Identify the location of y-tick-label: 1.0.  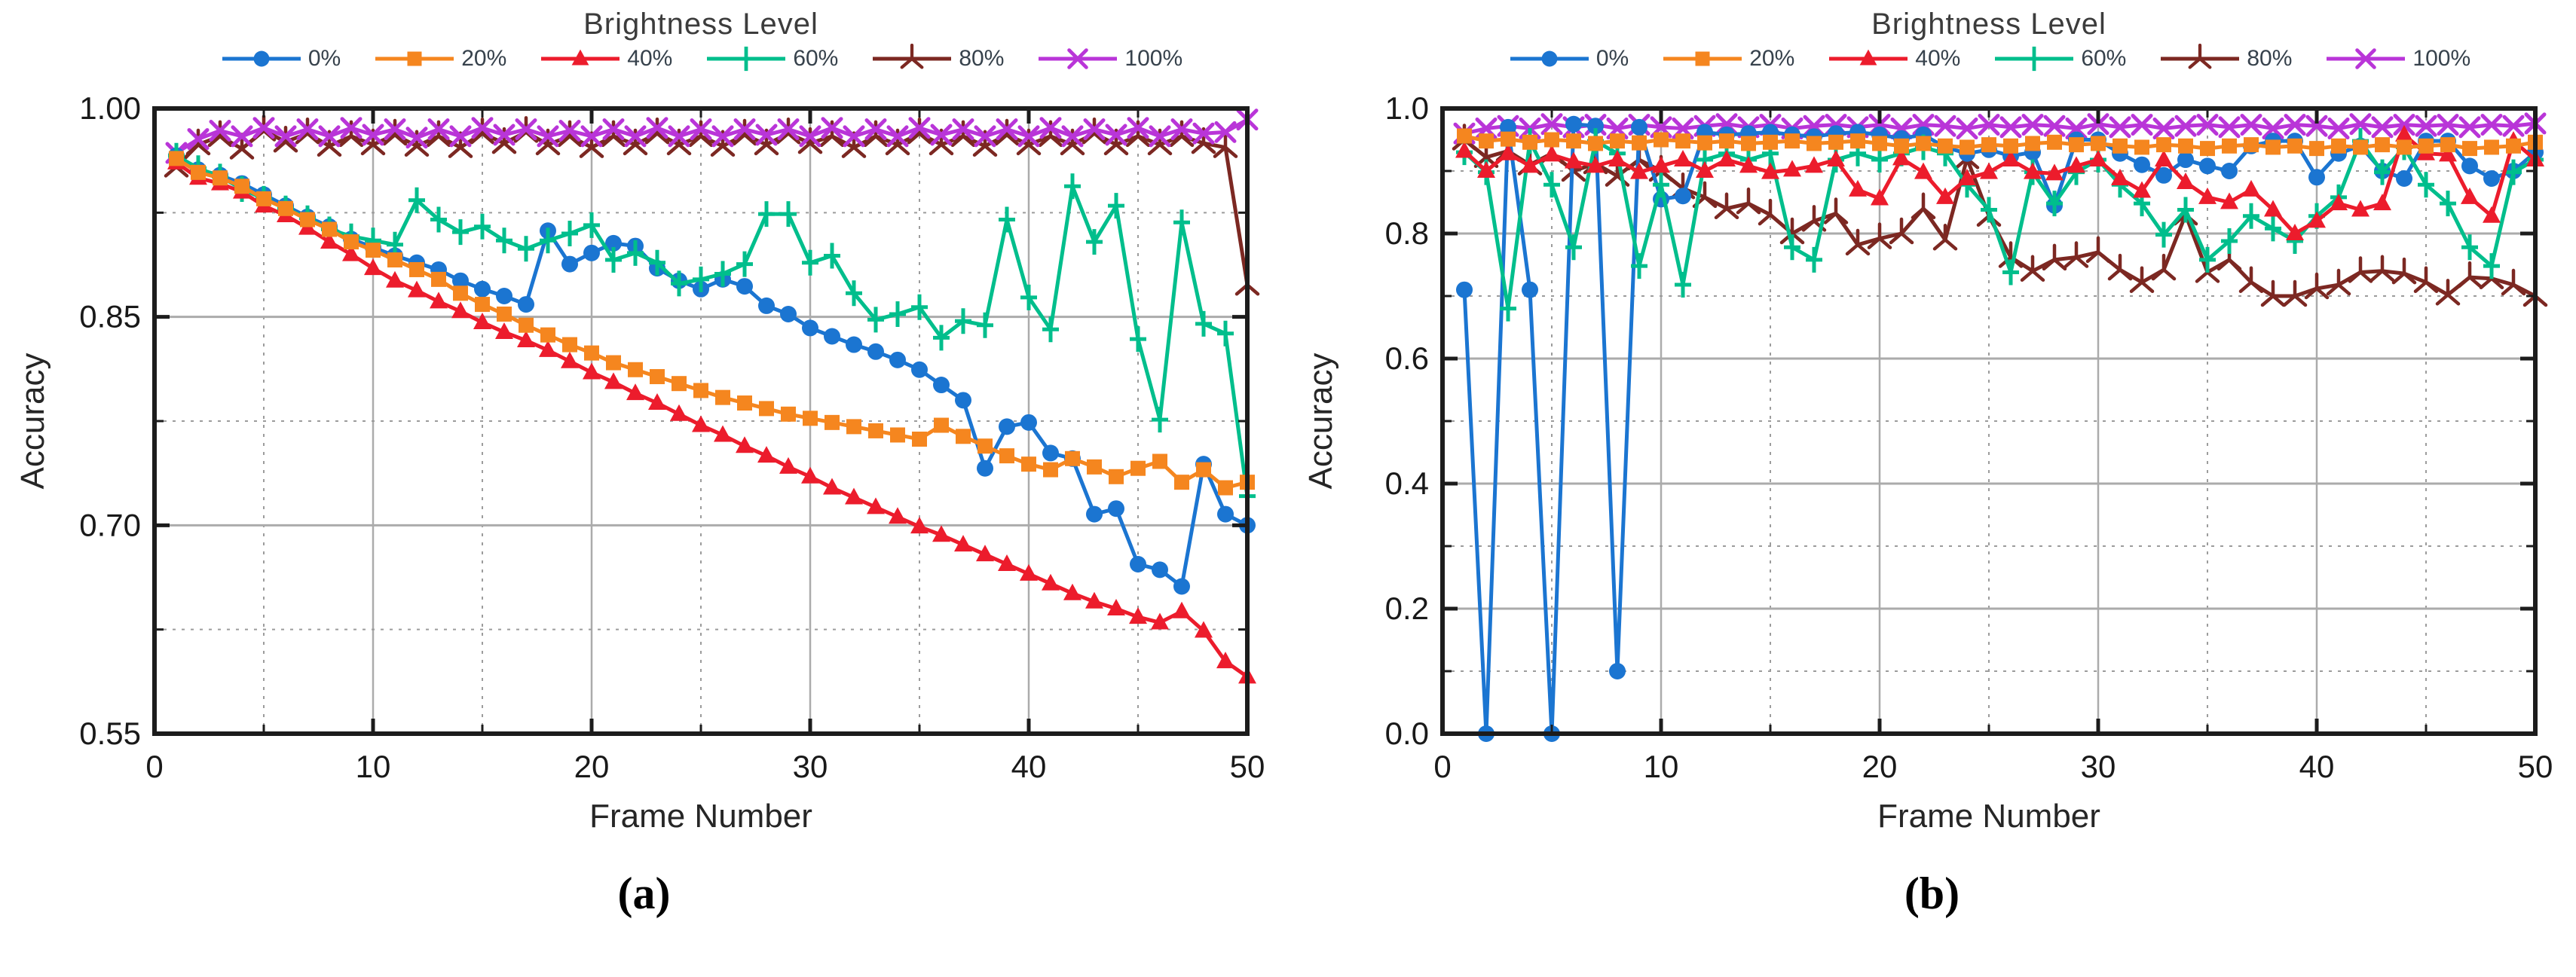
(1407, 108).